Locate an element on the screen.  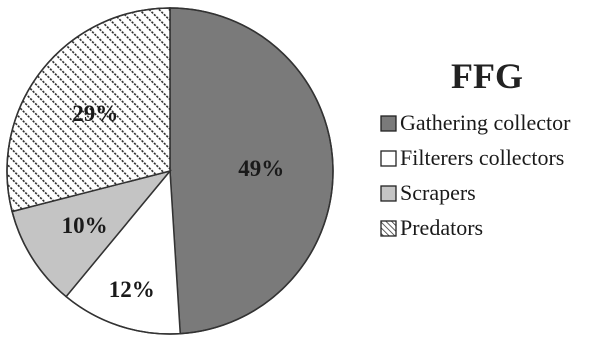
slice-value-label: 10% is located at coordinates (85, 225).